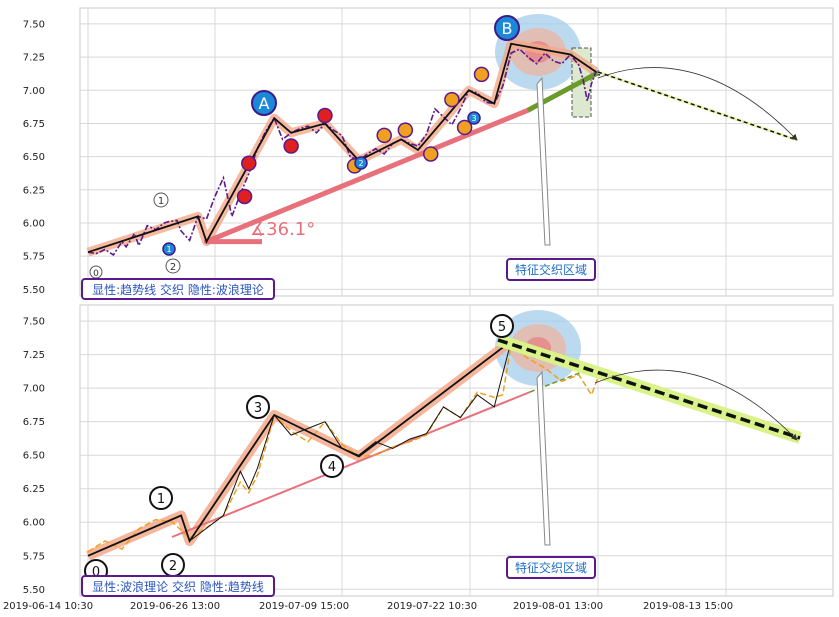 Image resolution: width=839 pixels, height=617 pixels. What do you see at coordinates (304, 606) in the screenshot?
I see `x-tick-label: 2019-07-09 15:00` at bounding box center [304, 606].